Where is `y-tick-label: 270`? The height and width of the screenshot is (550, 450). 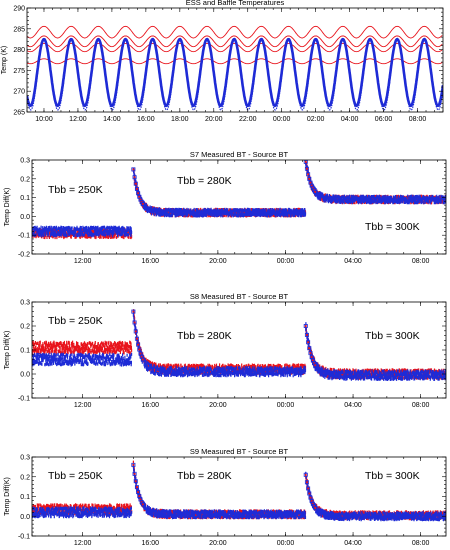 y-tick-label: 270 is located at coordinates (19, 92).